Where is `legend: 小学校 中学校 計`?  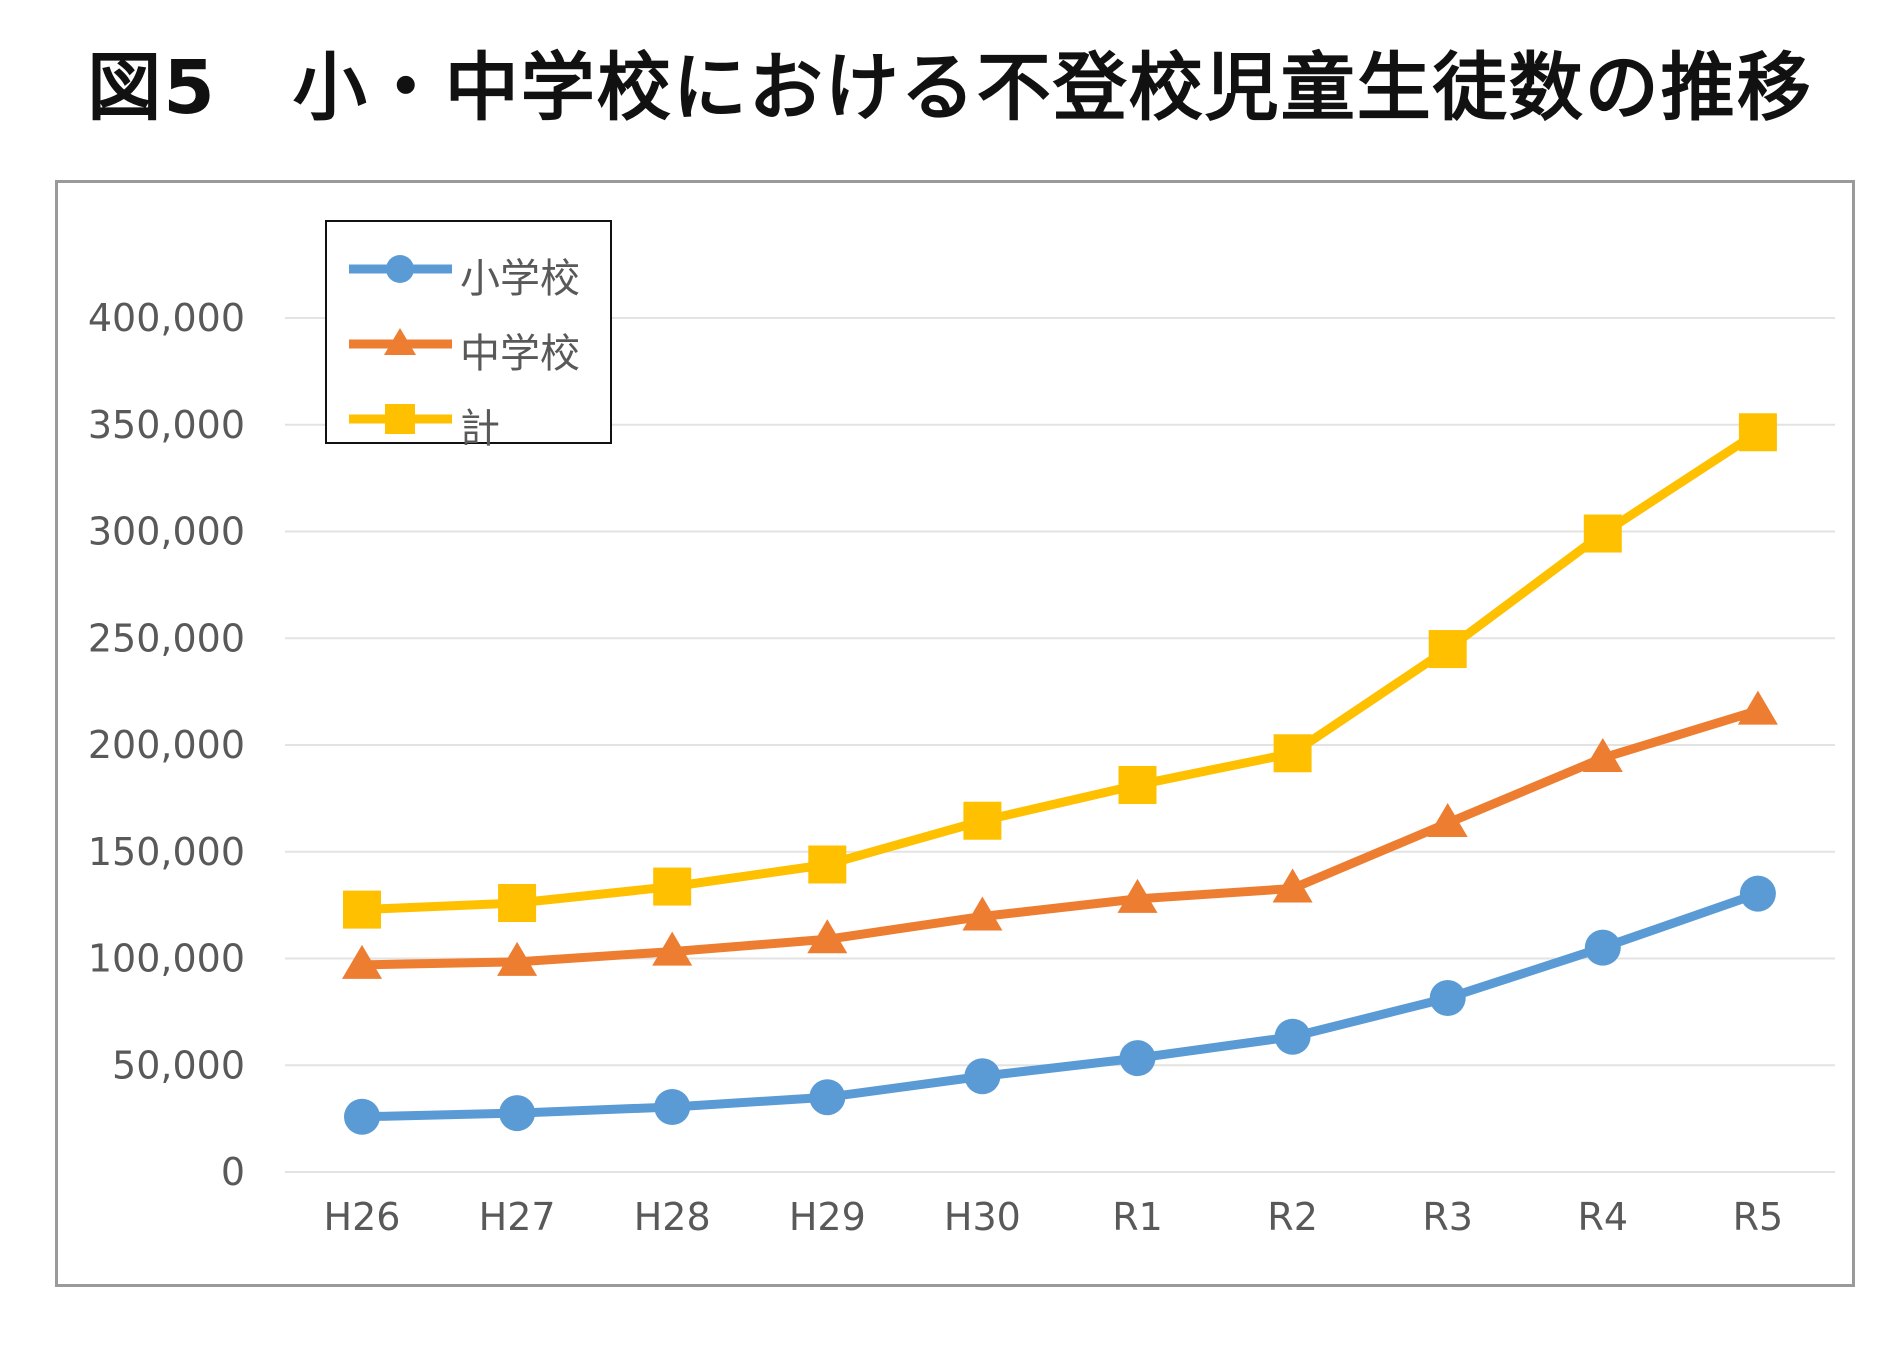
legend: 小学校 中学校 計 is located at coordinates (468, 336).